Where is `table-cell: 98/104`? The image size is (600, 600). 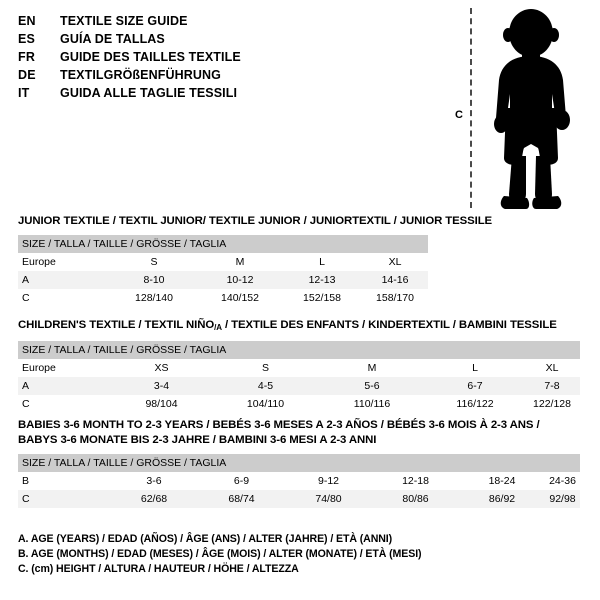 table-cell: 98/104 is located at coordinates (161, 404).